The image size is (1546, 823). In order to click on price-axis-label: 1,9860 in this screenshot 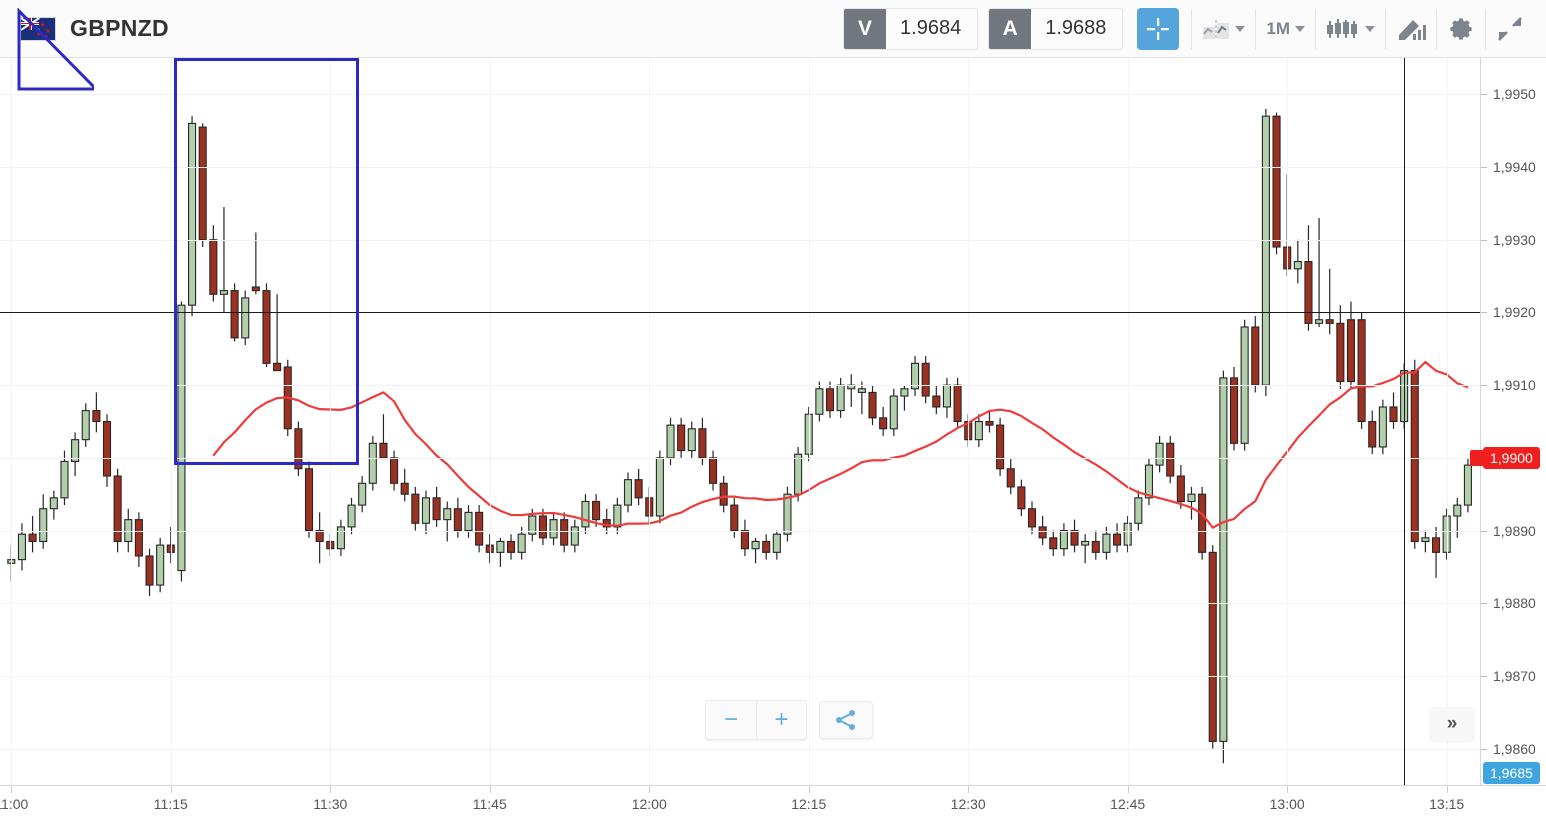, I will do `click(1514, 748)`.